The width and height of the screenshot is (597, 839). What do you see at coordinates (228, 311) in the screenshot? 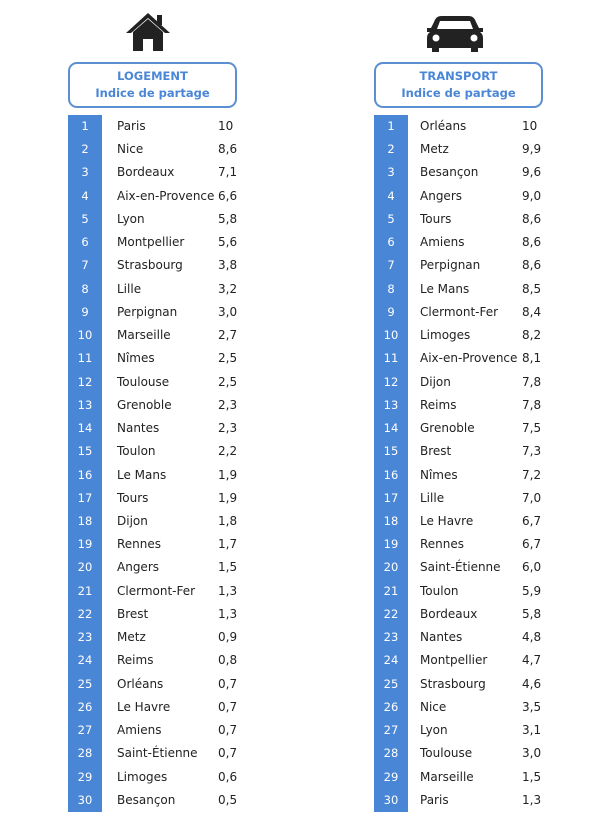
I see `score: 3,0` at bounding box center [228, 311].